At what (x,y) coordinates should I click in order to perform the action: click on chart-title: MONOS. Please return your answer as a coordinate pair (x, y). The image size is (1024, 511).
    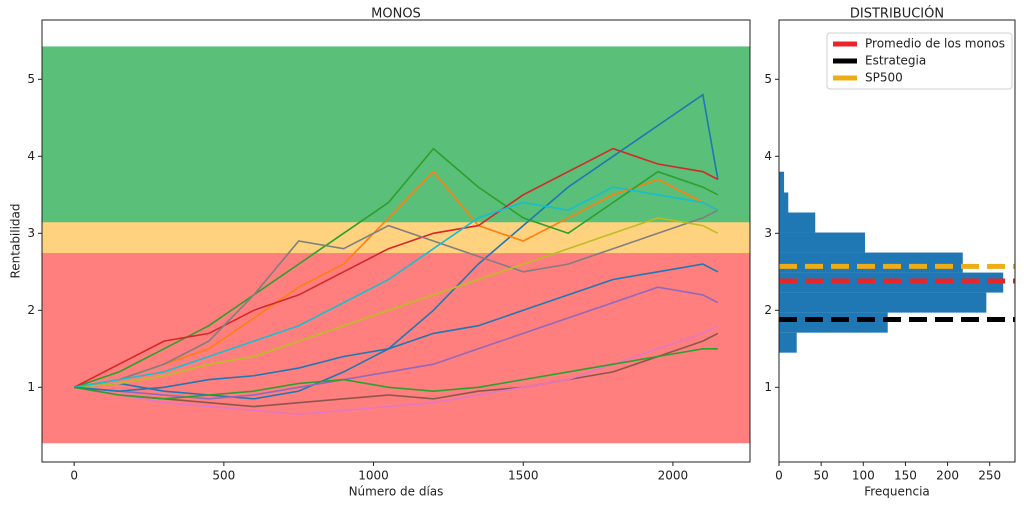
    Looking at the image, I should click on (396, 14).